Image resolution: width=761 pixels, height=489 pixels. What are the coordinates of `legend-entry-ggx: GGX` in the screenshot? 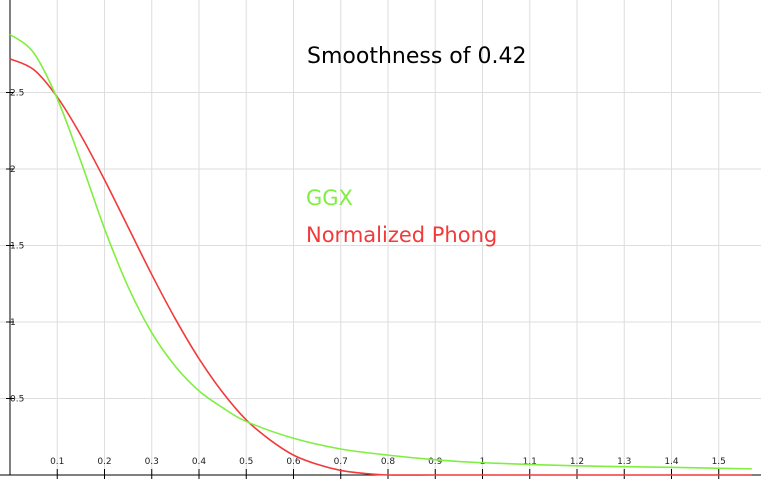 It's located at (329, 198).